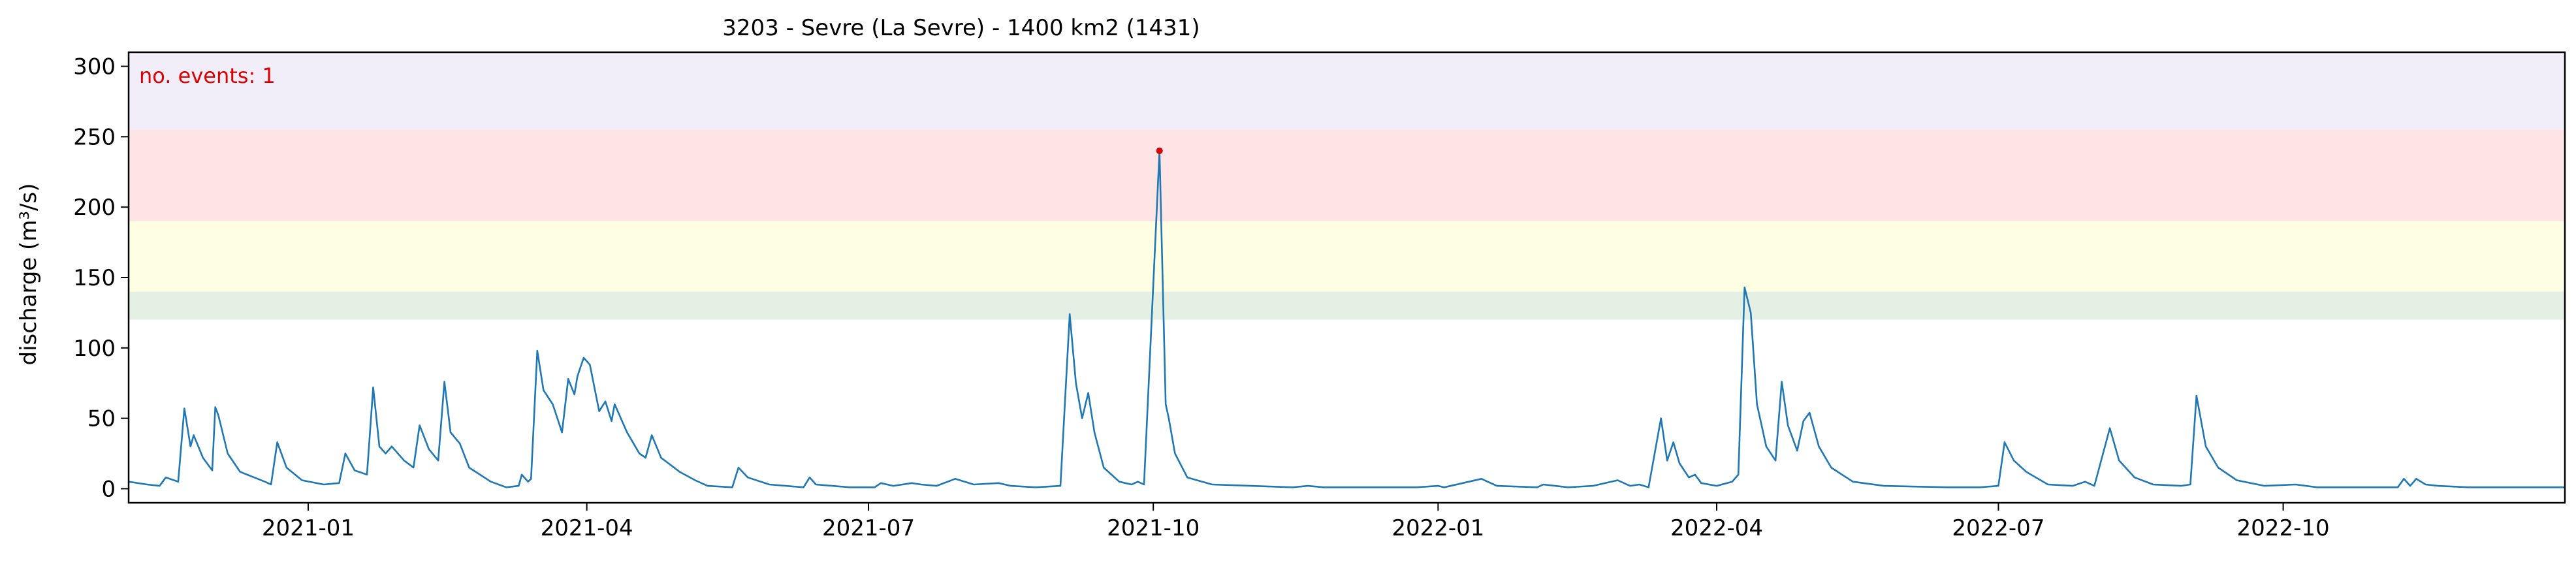  Describe the element at coordinates (587, 528) in the screenshot. I see `x-tick-label-1: 2021-04` at that location.